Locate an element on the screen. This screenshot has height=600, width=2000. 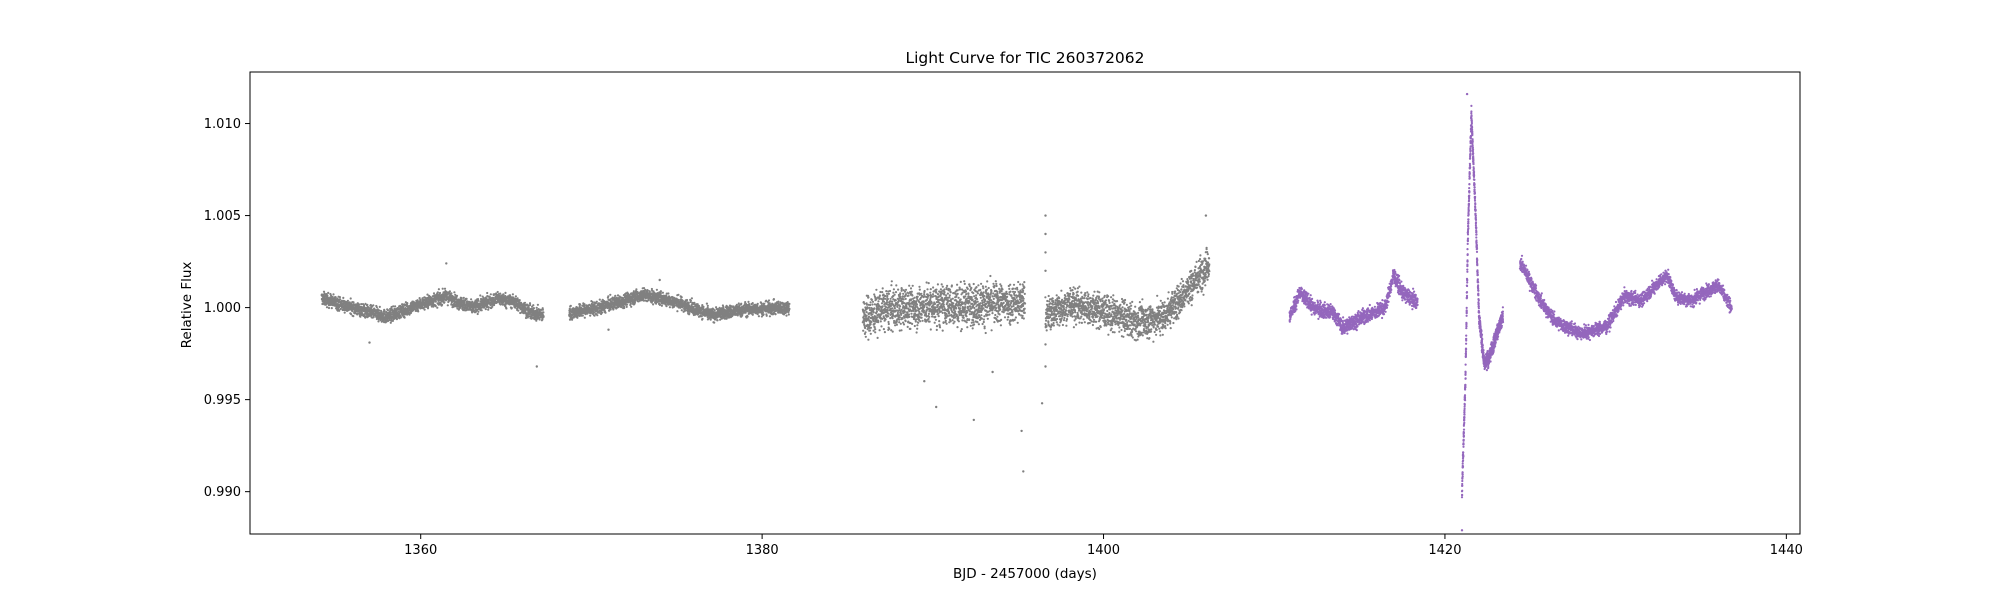
outlier-point is located at coordinates (608, 329).